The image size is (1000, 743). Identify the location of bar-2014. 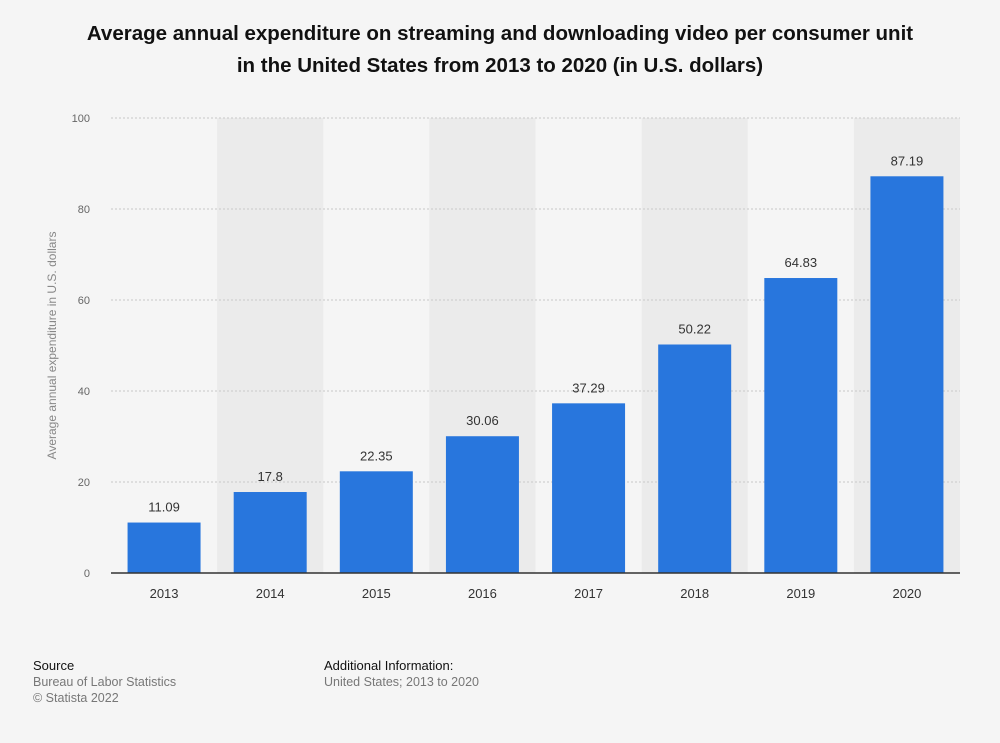
(270, 532).